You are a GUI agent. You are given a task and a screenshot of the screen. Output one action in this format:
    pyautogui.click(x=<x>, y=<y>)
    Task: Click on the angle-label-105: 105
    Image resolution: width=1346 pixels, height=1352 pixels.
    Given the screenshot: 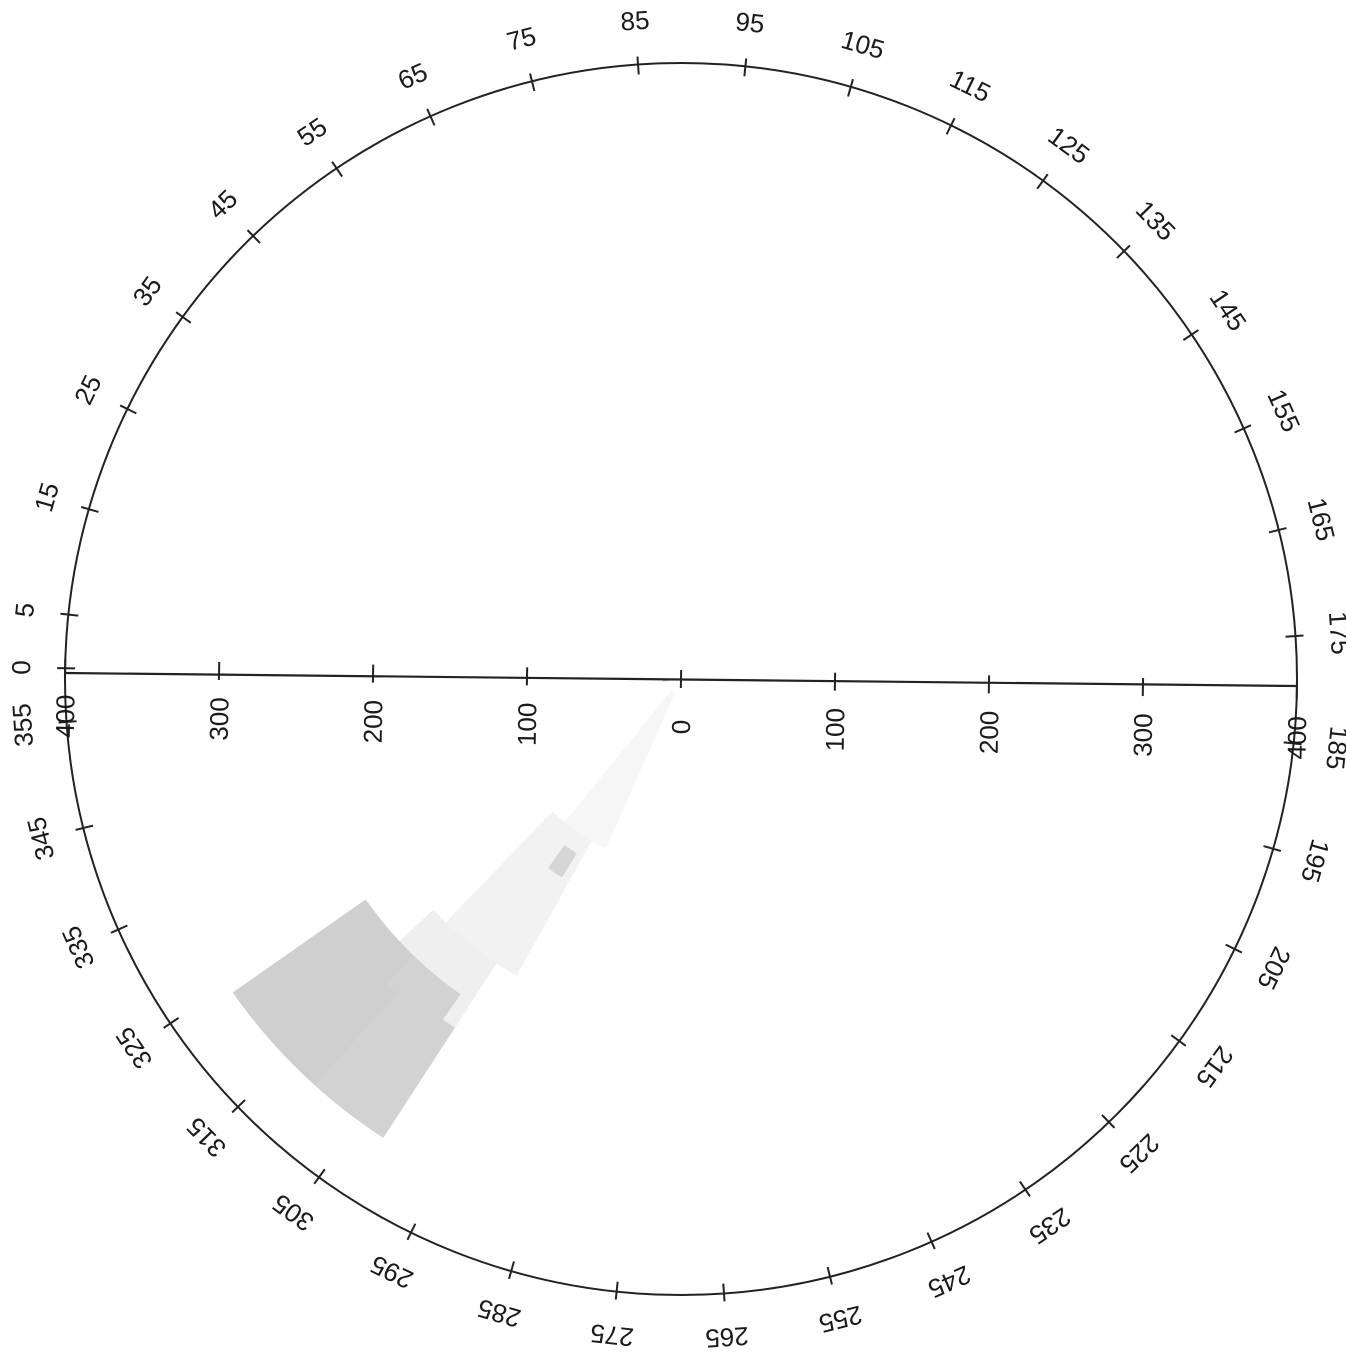 What is the action you would take?
    pyautogui.click(x=863, y=44)
    